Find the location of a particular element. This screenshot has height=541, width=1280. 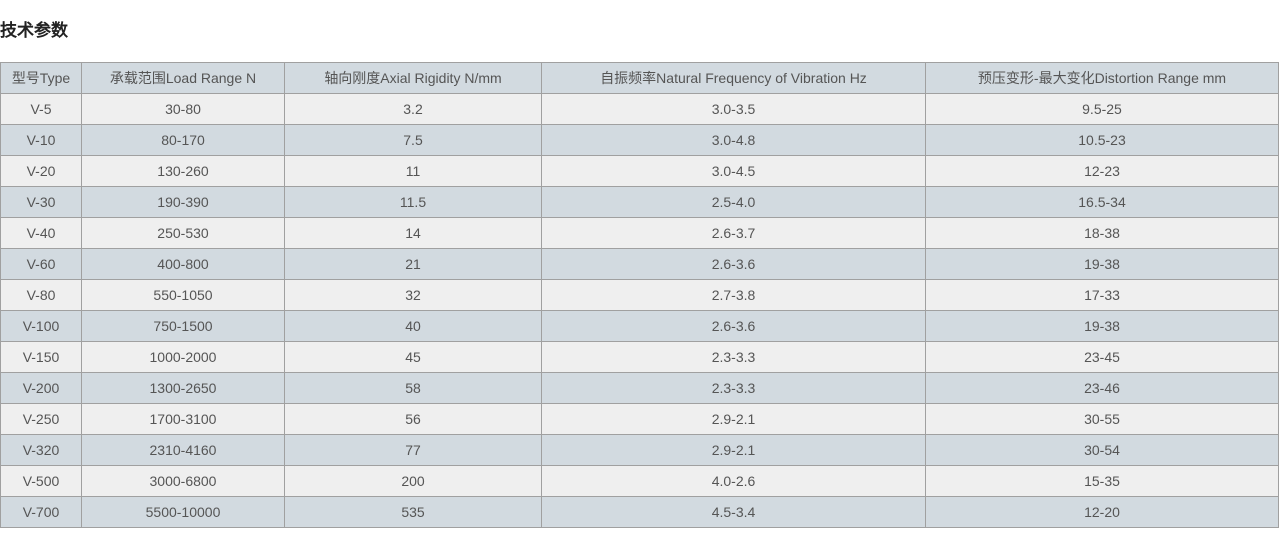

table-cell: 80-170 is located at coordinates (183, 140).